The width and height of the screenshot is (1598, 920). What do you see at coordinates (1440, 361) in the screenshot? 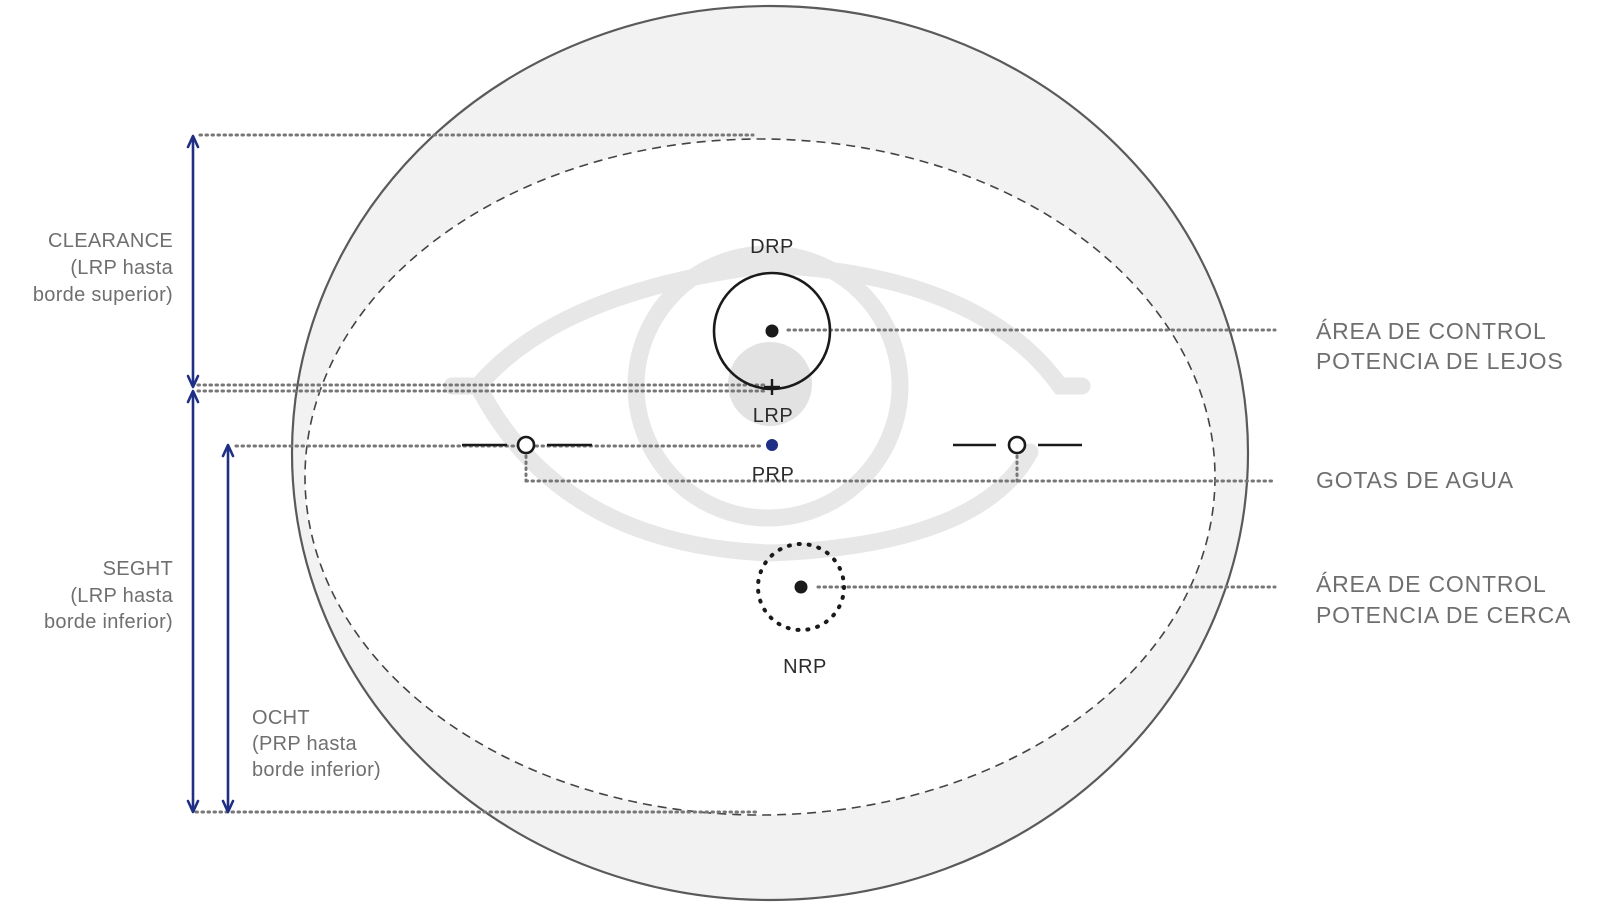
I see `svg-text: POTENCIA DE LEJOS` at bounding box center [1440, 361].